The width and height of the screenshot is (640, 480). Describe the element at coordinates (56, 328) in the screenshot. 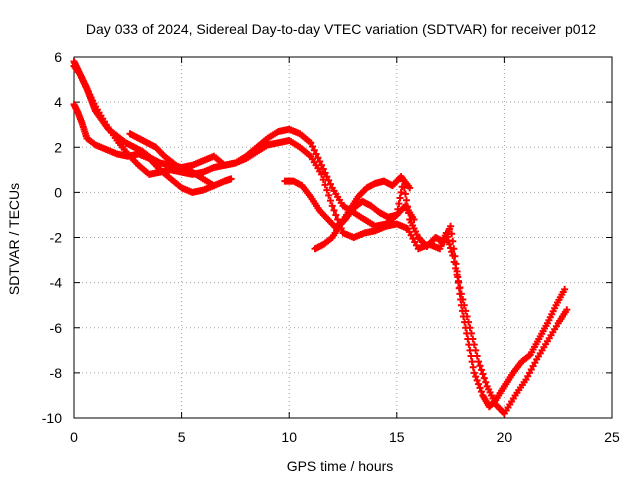

I see `y-tick-label: -6` at that location.